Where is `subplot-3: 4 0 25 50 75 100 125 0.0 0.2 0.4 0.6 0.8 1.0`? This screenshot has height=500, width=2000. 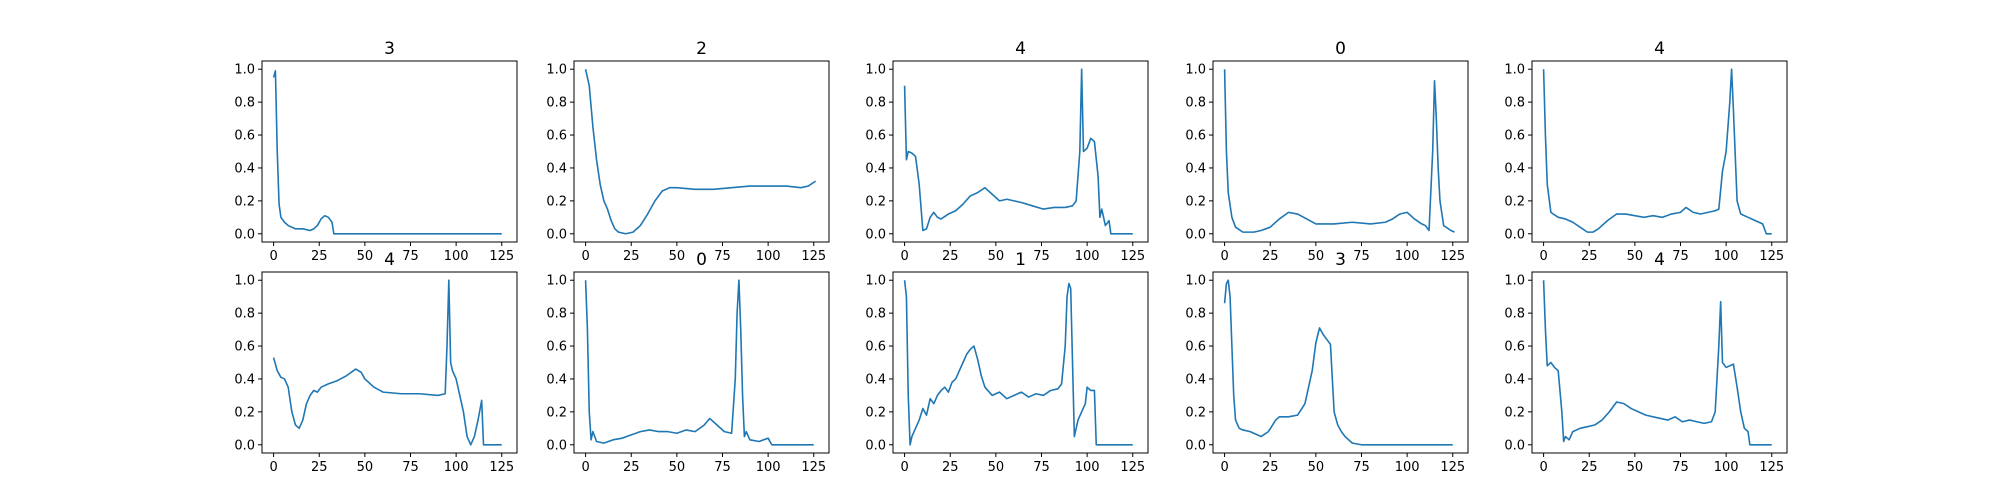
subplot-3: 4 0 25 50 75 100 125 0.0 0.2 0.4 0.6 0.8 1.0 is located at coordinates (1007, 151).